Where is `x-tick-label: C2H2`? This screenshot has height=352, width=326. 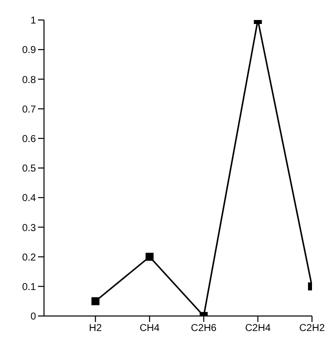 x-tick-label: C2H2 is located at coordinates (312, 328).